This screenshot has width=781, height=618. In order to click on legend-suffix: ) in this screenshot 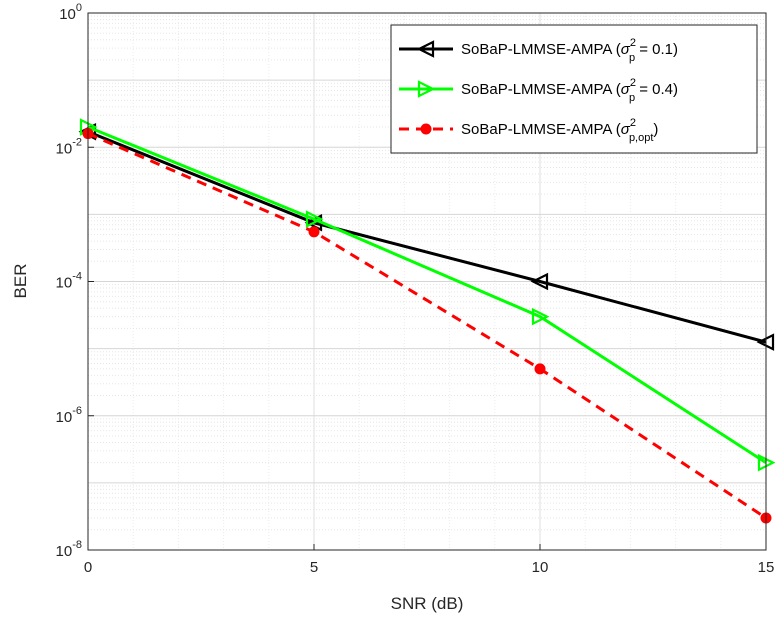, I will do `click(655, 129)`.